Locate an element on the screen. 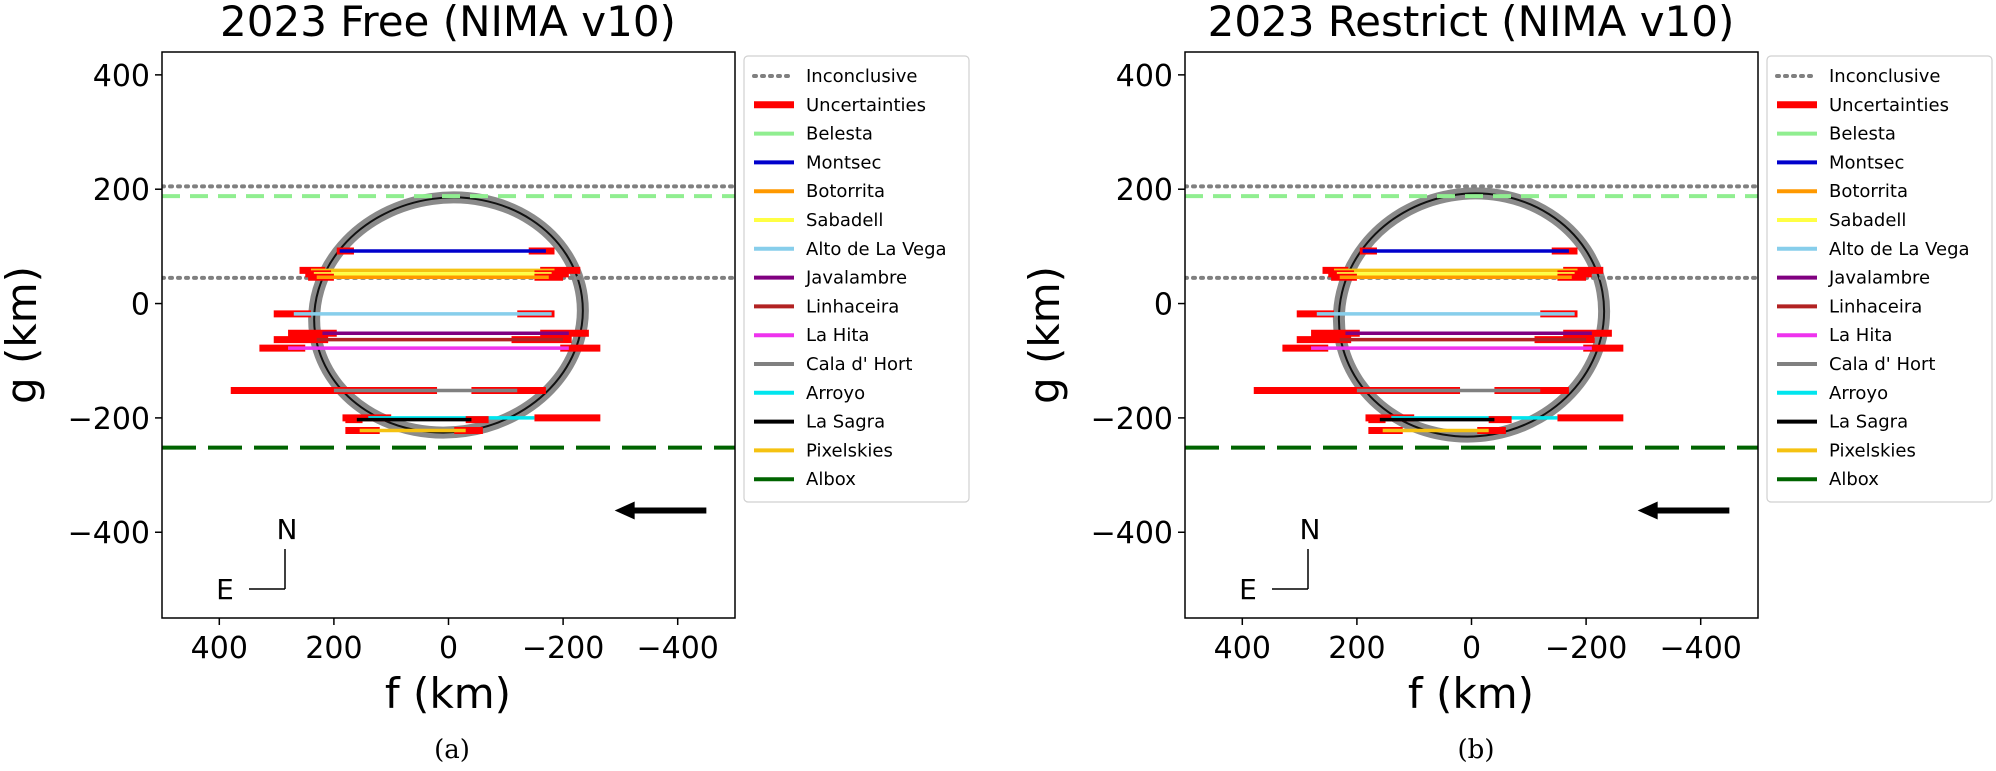 The height and width of the screenshot is (771, 1996). x-axis-a: 400 200 0 −200 −400 is located at coordinates (455, 642).